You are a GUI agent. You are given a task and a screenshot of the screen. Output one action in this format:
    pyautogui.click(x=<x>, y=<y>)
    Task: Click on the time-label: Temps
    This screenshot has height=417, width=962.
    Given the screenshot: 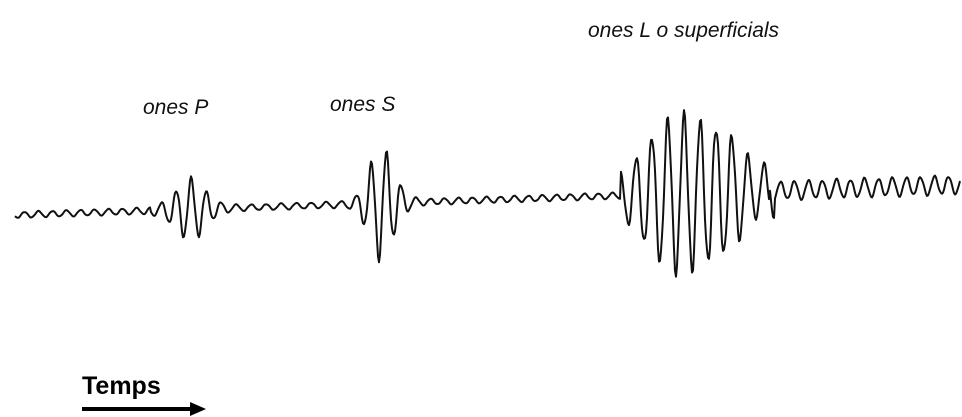 What is the action you would take?
    pyautogui.click(x=121, y=386)
    